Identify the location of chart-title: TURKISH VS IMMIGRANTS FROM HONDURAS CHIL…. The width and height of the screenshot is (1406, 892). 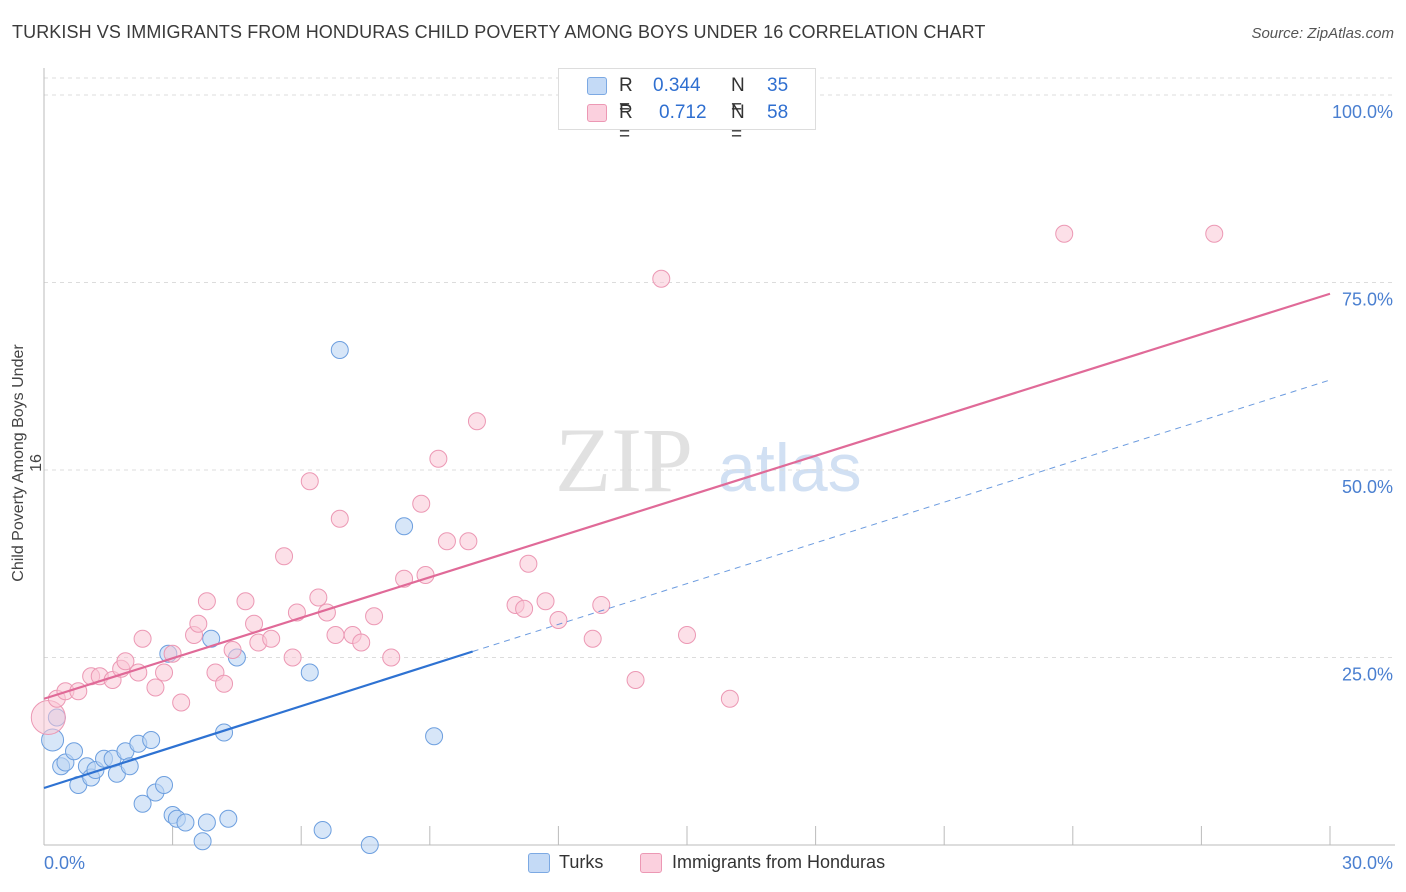
(499, 32).